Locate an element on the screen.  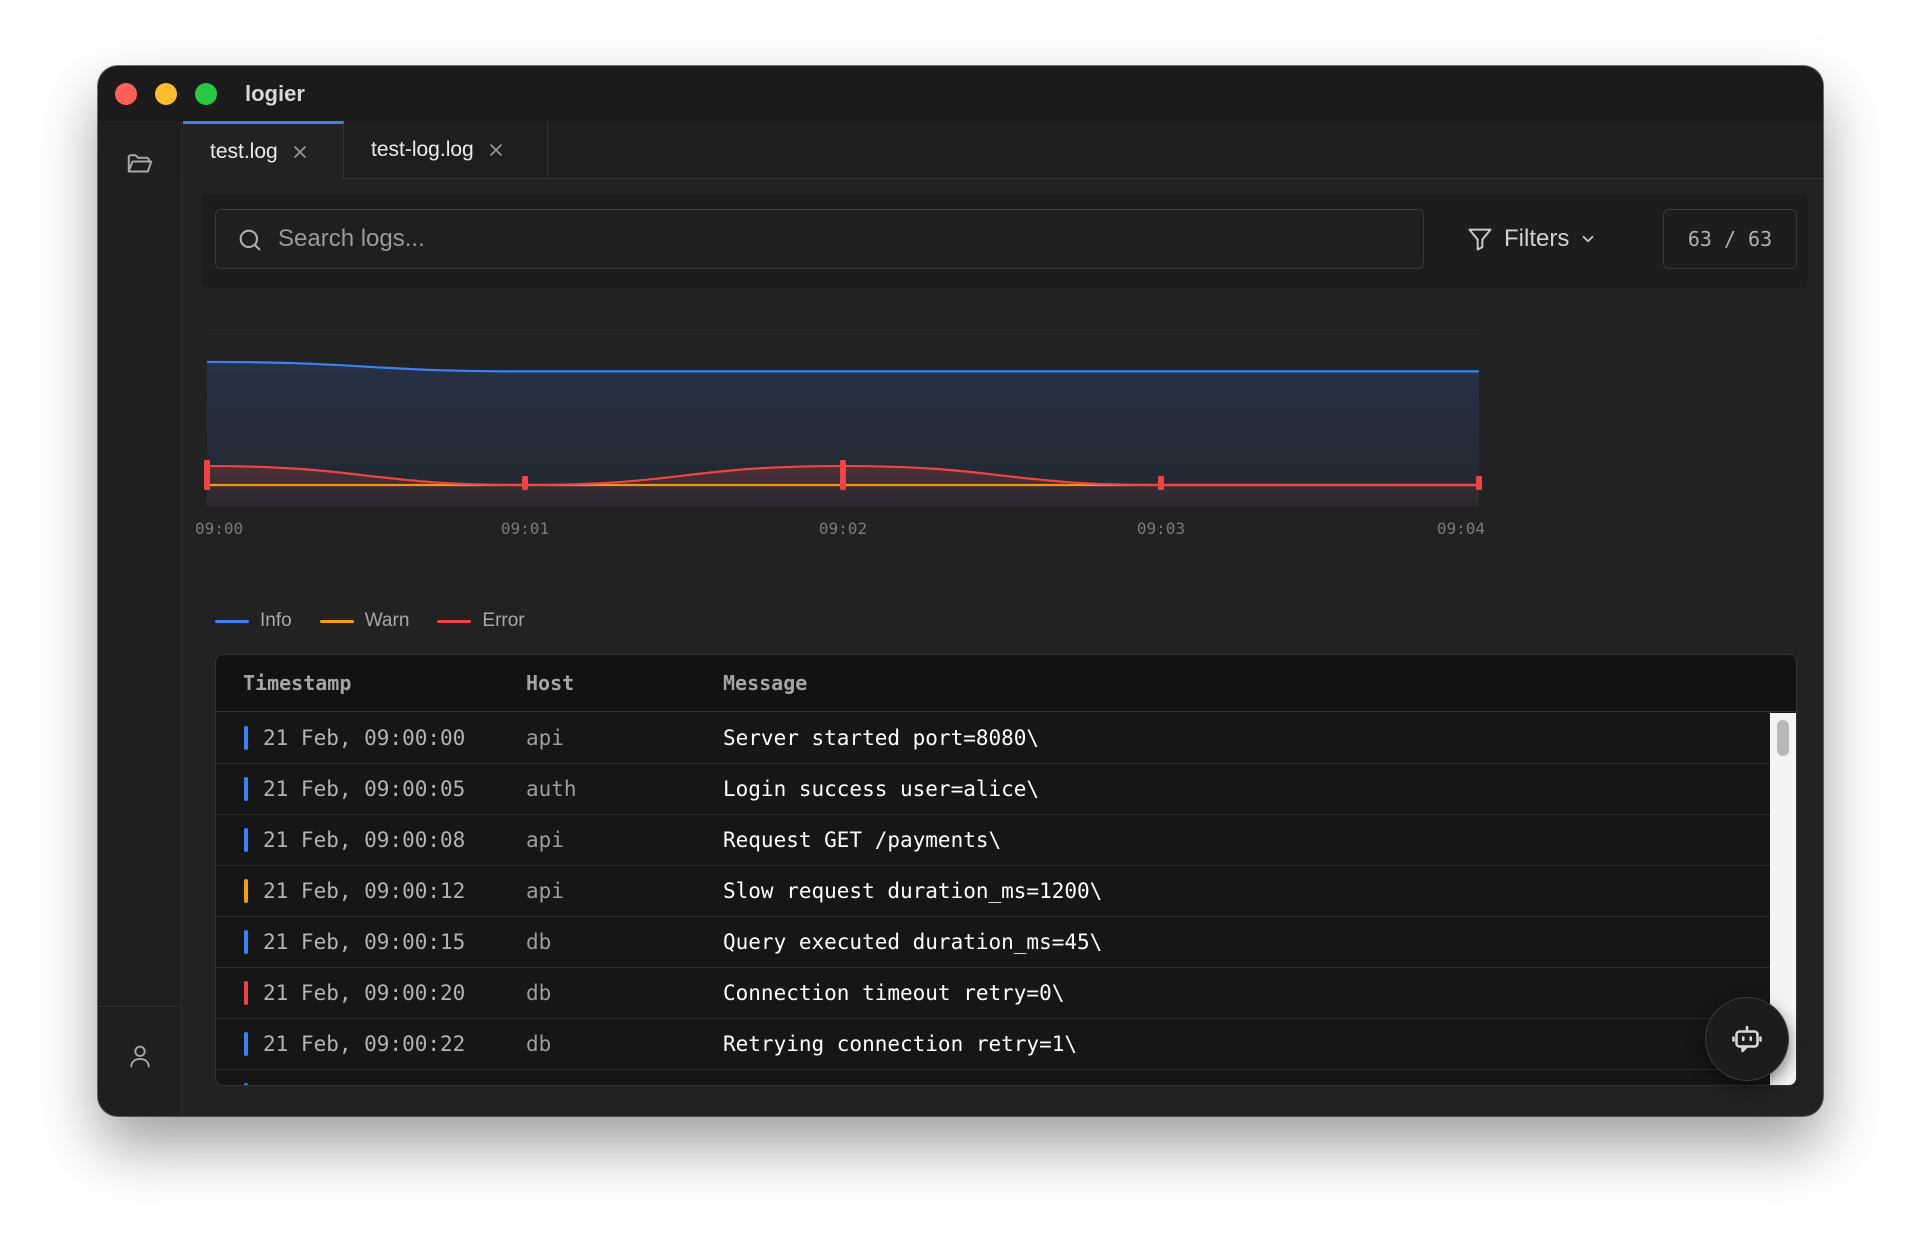
assistant-button is located at coordinates (1747, 1039).